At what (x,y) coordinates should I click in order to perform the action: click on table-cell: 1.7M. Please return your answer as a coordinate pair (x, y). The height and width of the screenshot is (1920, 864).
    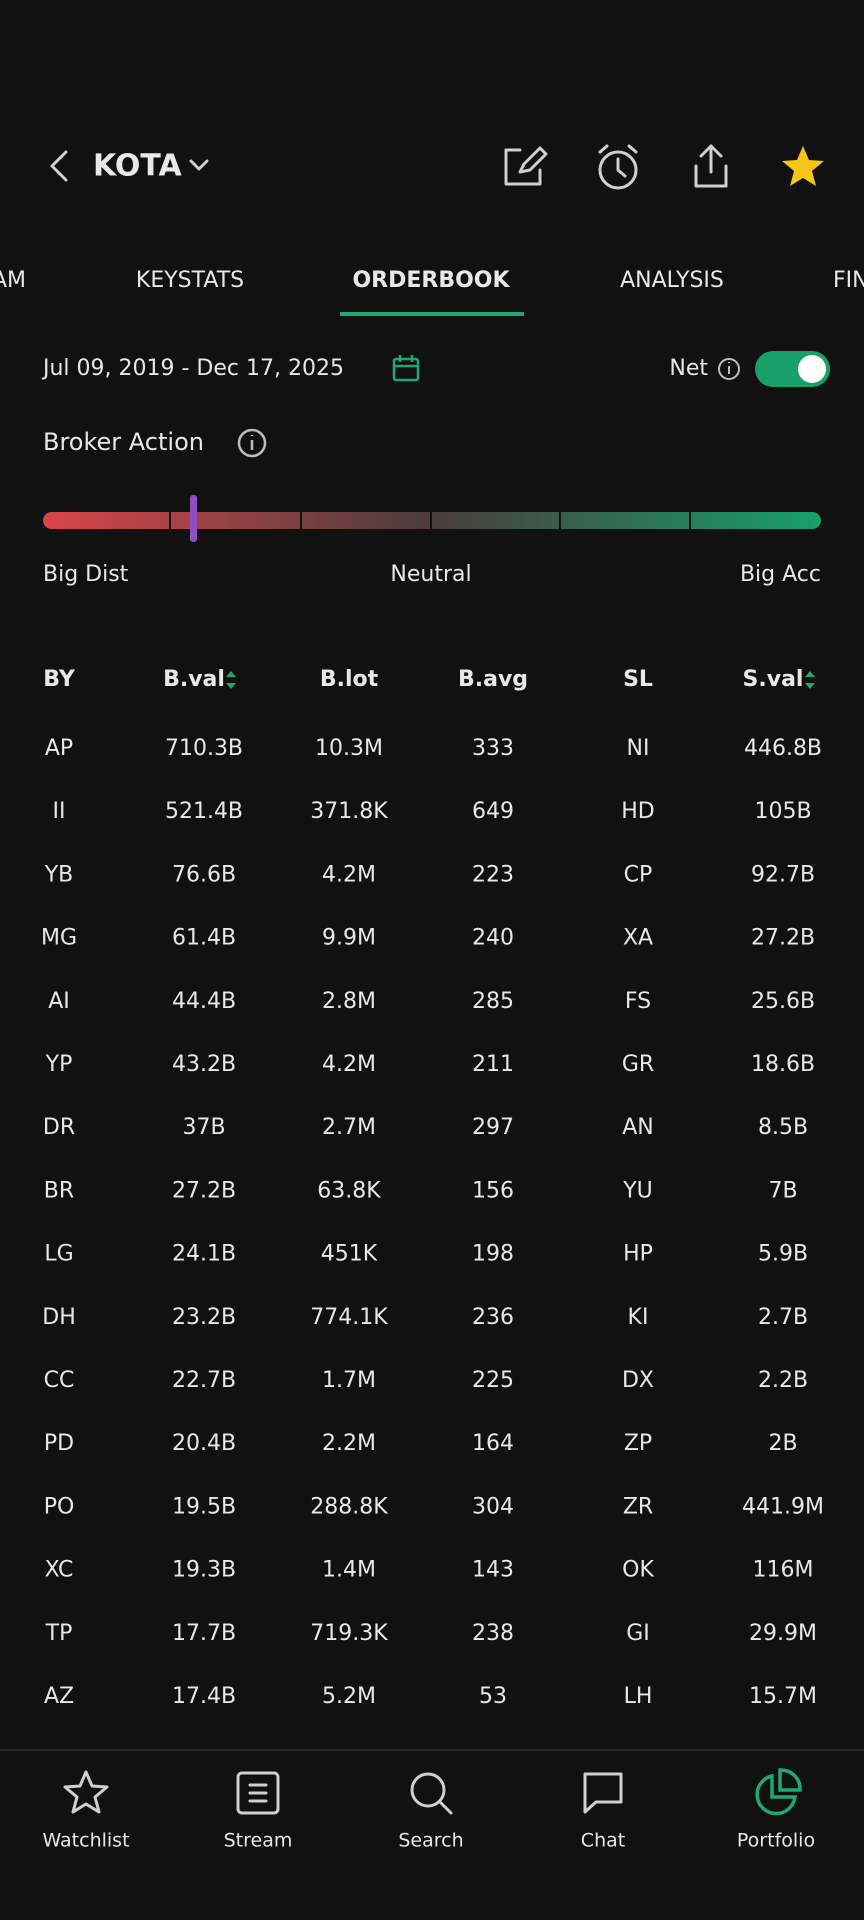
    Looking at the image, I should click on (349, 1380).